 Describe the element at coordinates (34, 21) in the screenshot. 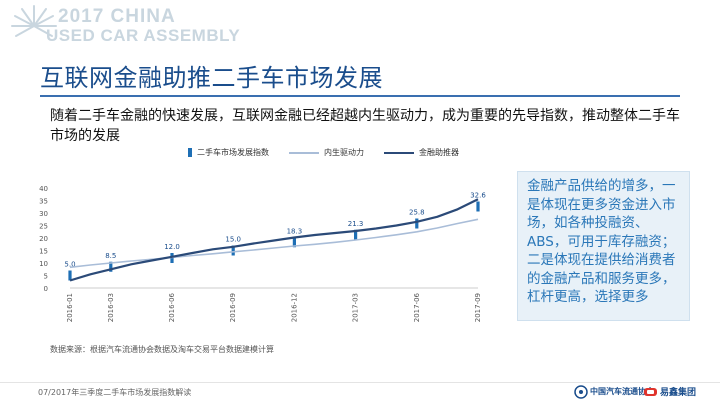

I see `starburst-logo-icon` at that location.